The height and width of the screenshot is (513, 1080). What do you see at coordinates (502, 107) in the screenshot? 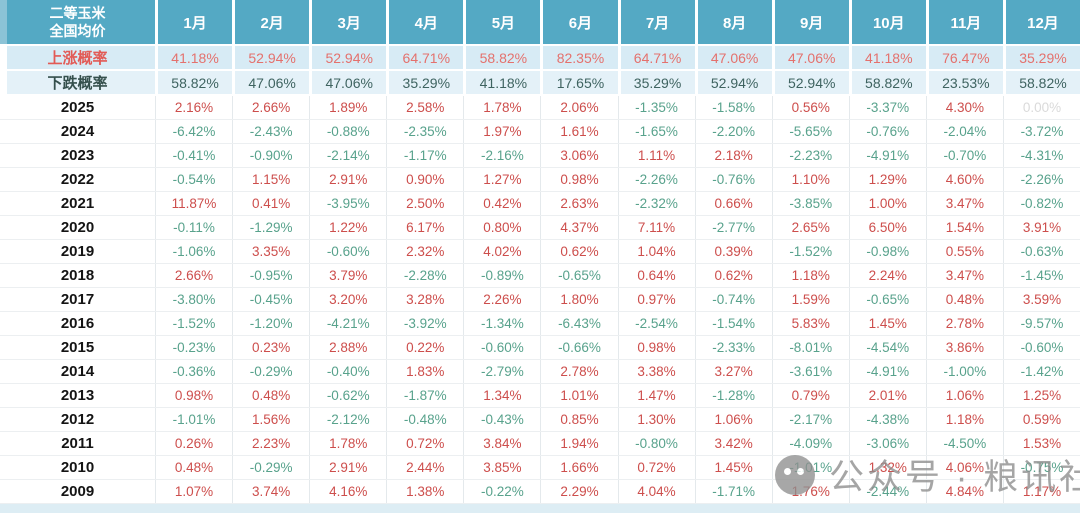
I see `cell-2025-m5: 1.78%` at bounding box center [502, 107].